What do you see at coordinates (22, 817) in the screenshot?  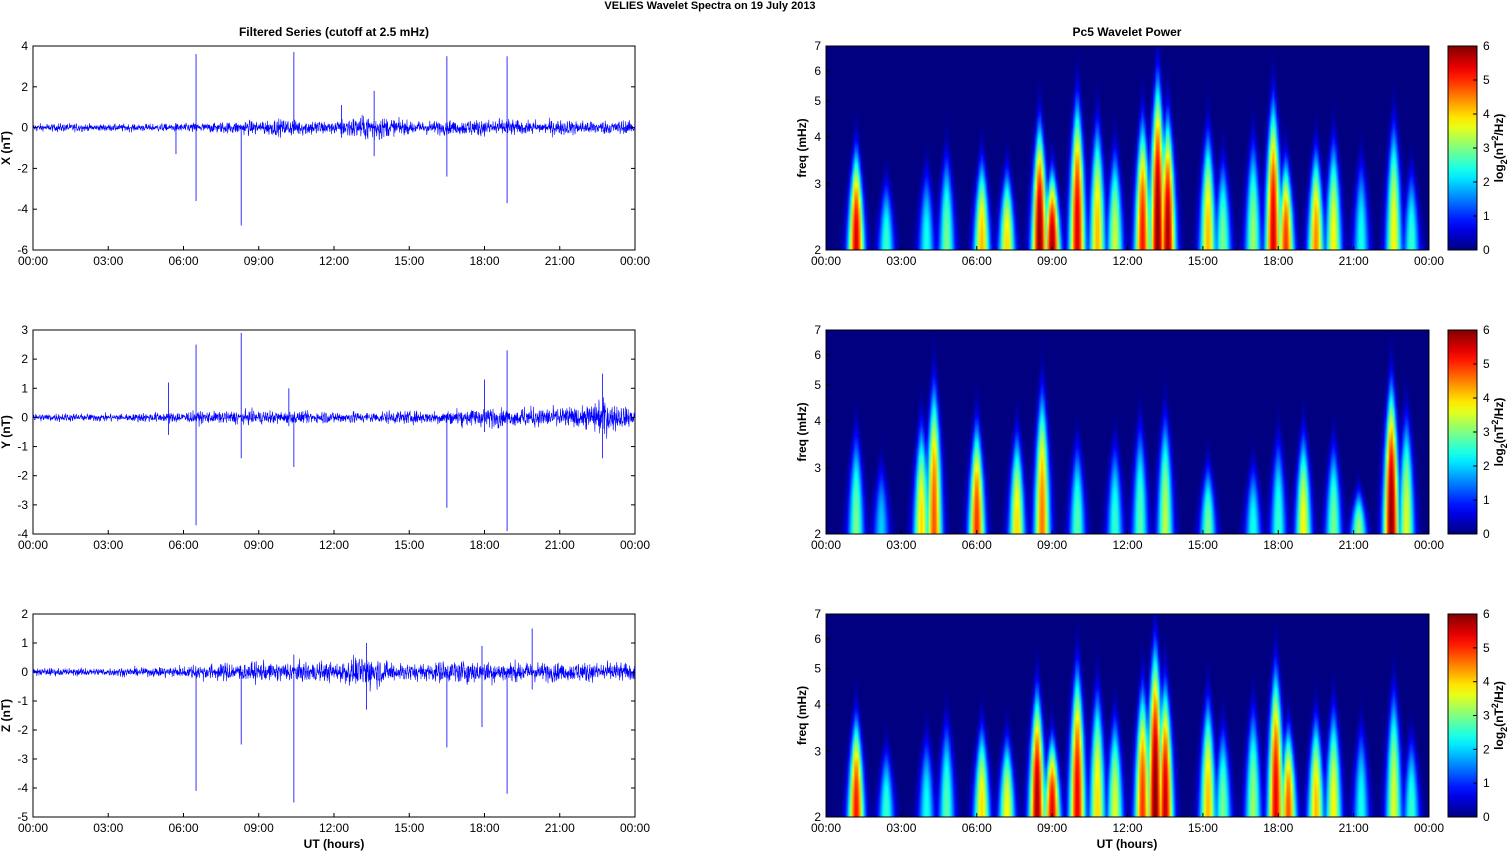 I see `y-tick-label: -5` at bounding box center [22, 817].